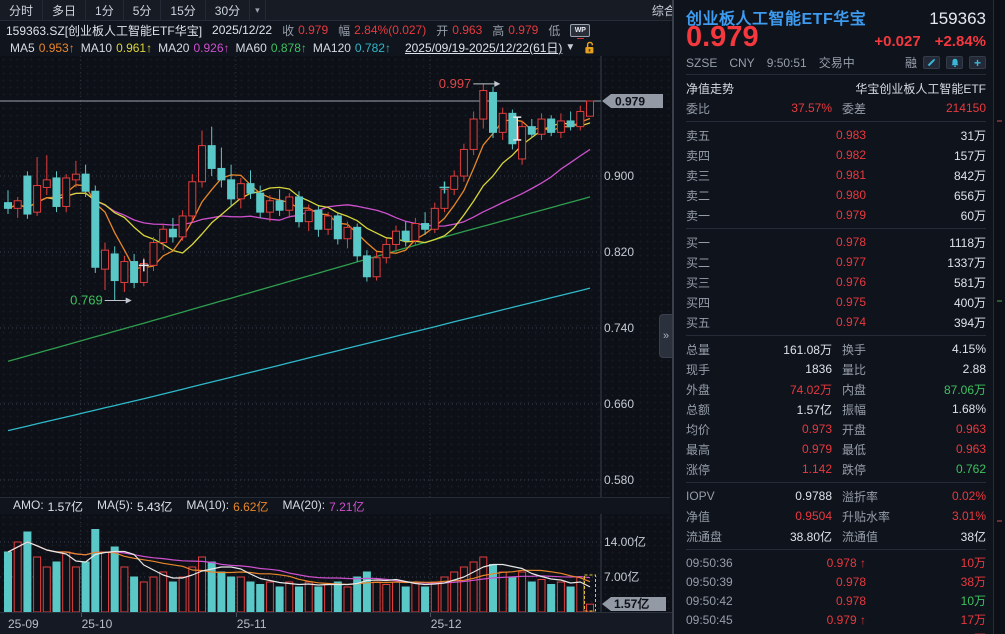 This screenshot has height=634, width=1005. Describe the element at coordinates (850, 302) in the screenshot. I see `level-price: 0.975` at that location.